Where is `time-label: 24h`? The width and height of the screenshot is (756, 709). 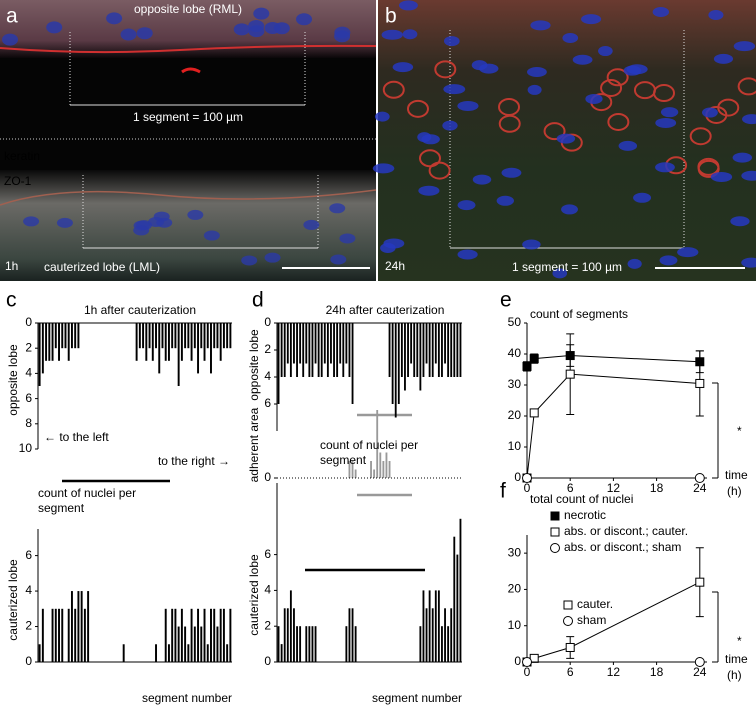
time-label: 24h is located at coordinates (395, 266).